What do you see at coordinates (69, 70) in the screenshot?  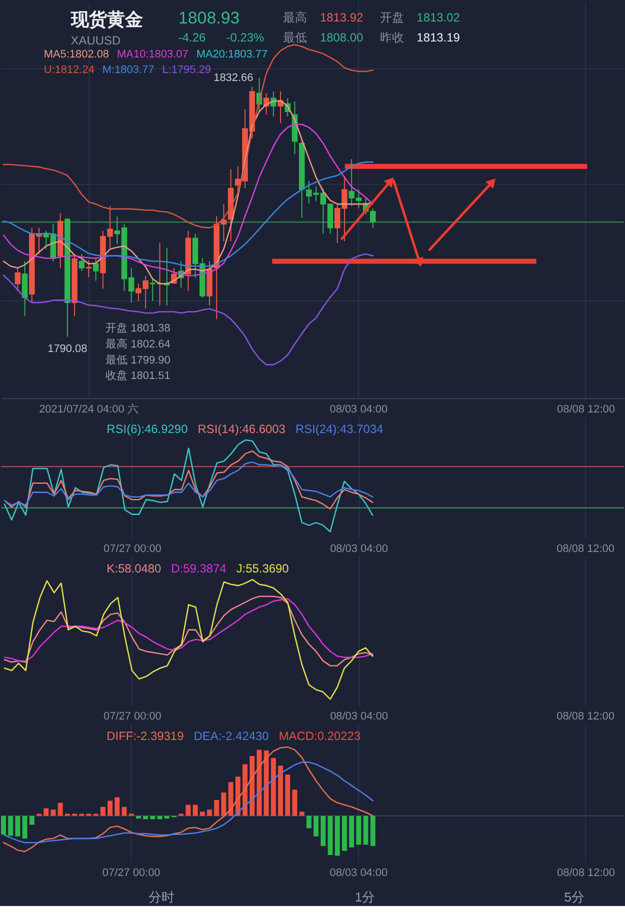 I see `text: U:1812.24` at bounding box center [69, 70].